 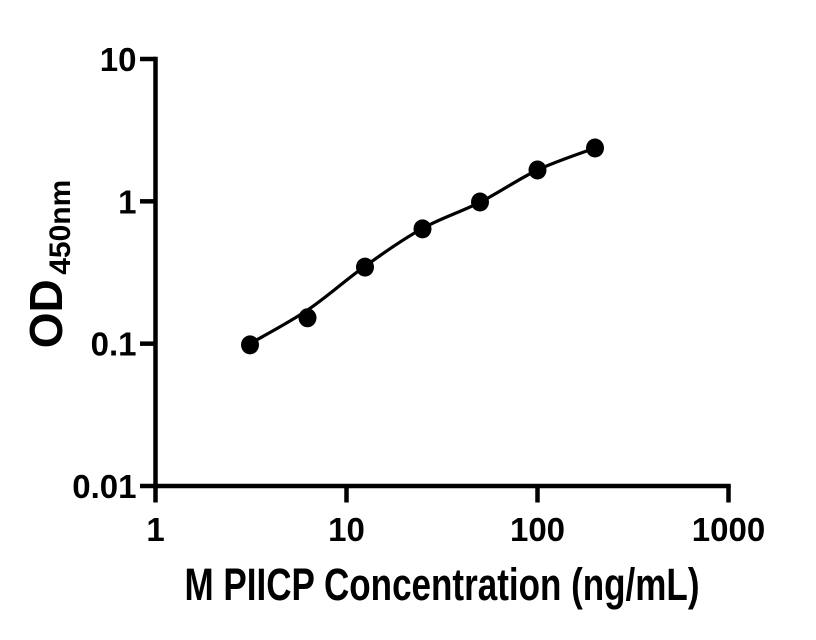 I want to click on x-tick-label: 10, so click(x=346, y=529).